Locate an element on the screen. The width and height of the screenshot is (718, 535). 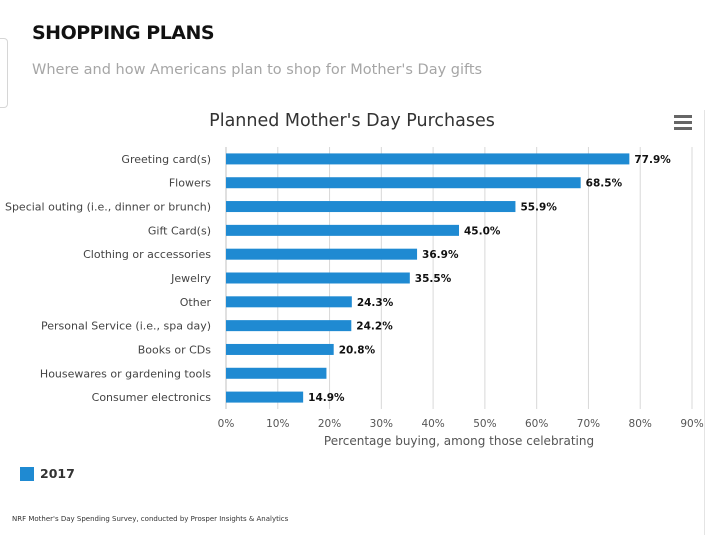
chart-title: Planned Mother's Day Purchases is located at coordinates (352, 121).